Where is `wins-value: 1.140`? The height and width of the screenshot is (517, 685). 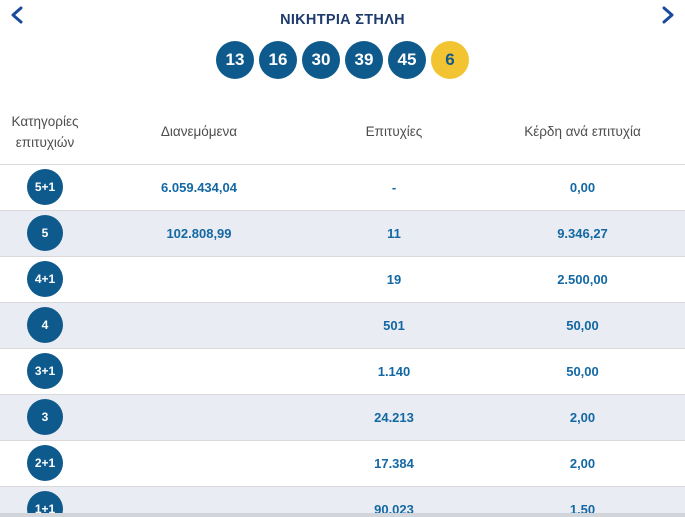
wins-value: 1.140 is located at coordinates (394, 371).